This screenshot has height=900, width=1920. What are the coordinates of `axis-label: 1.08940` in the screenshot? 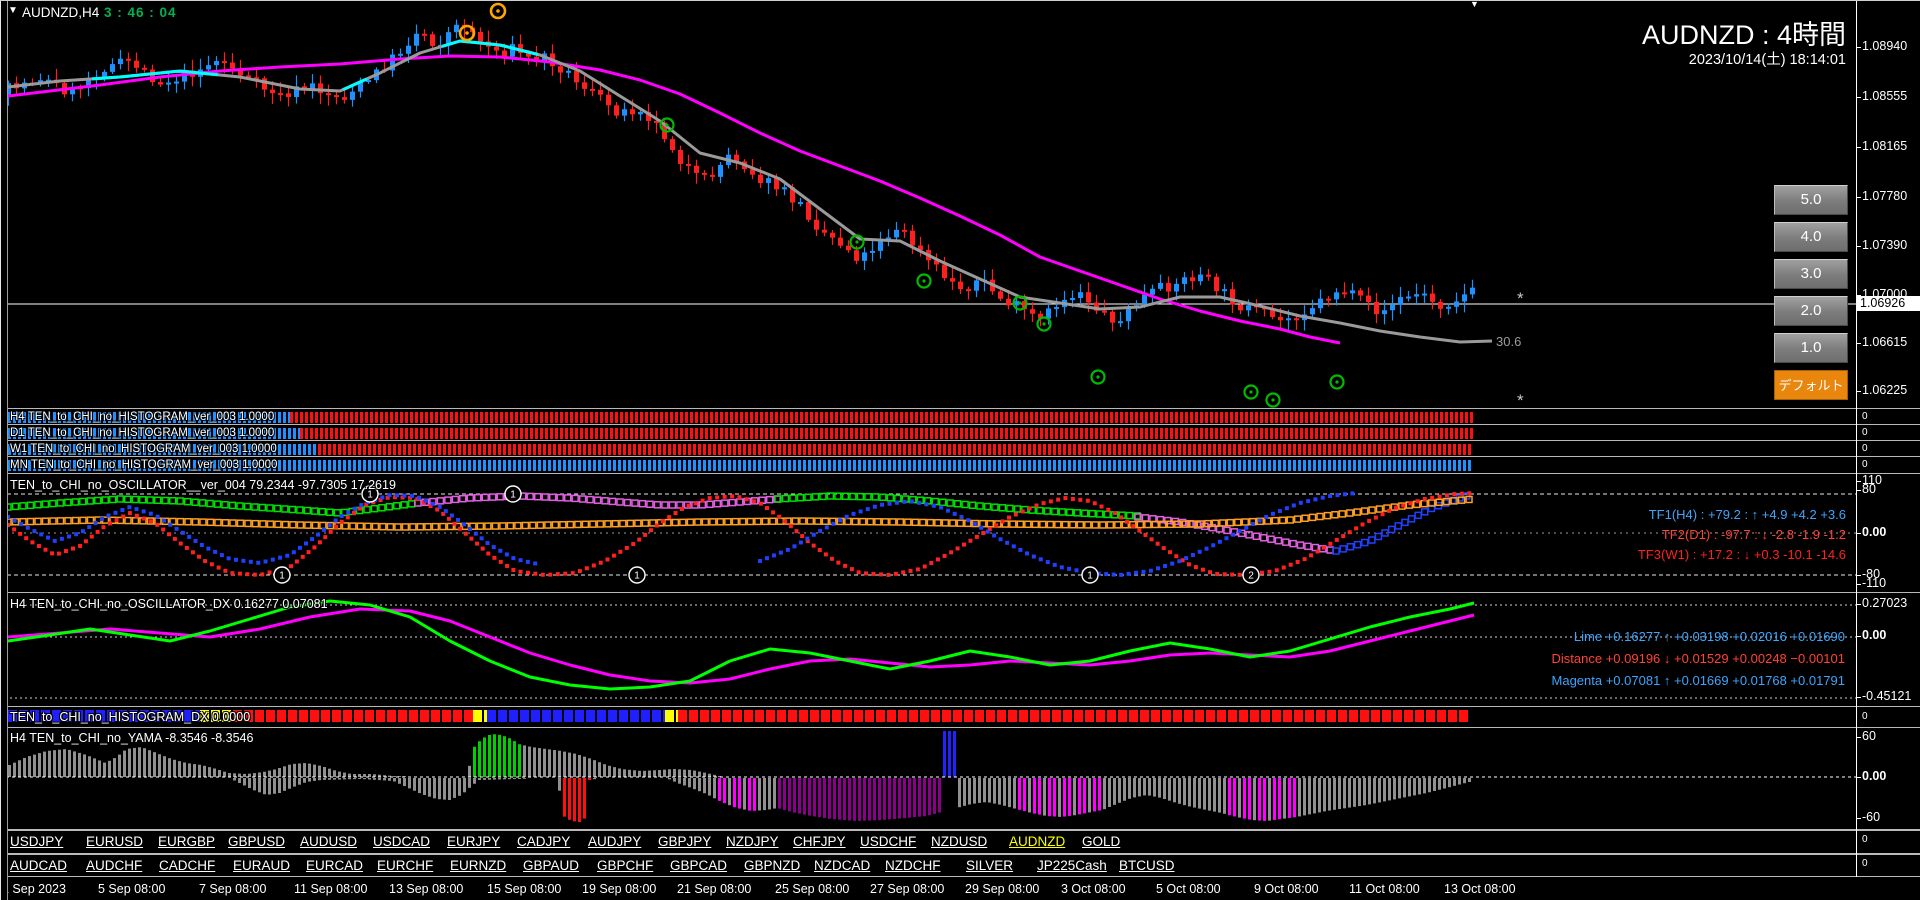 It's located at (1885, 46).